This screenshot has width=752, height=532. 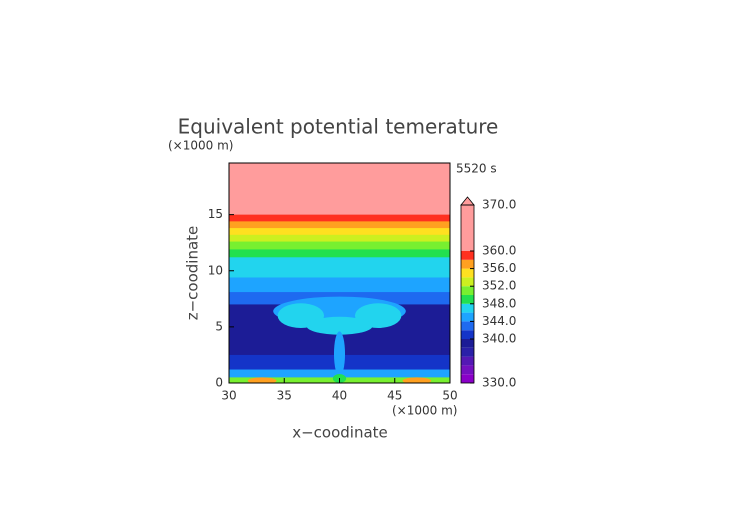 What do you see at coordinates (338, 127) in the screenshot?
I see `chart-title: Equivalent potential temerature` at bounding box center [338, 127].